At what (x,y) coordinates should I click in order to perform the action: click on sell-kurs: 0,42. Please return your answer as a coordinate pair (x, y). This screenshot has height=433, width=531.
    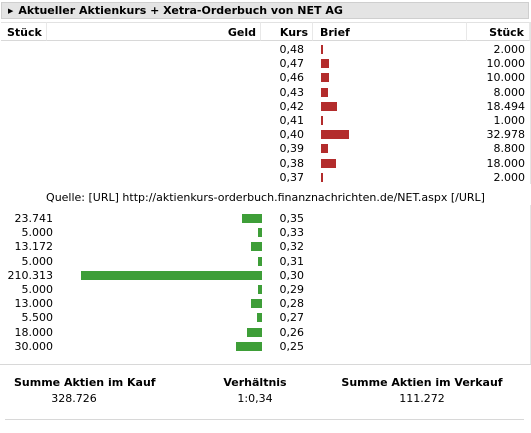
    Looking at the image, I should click on (292, 106).